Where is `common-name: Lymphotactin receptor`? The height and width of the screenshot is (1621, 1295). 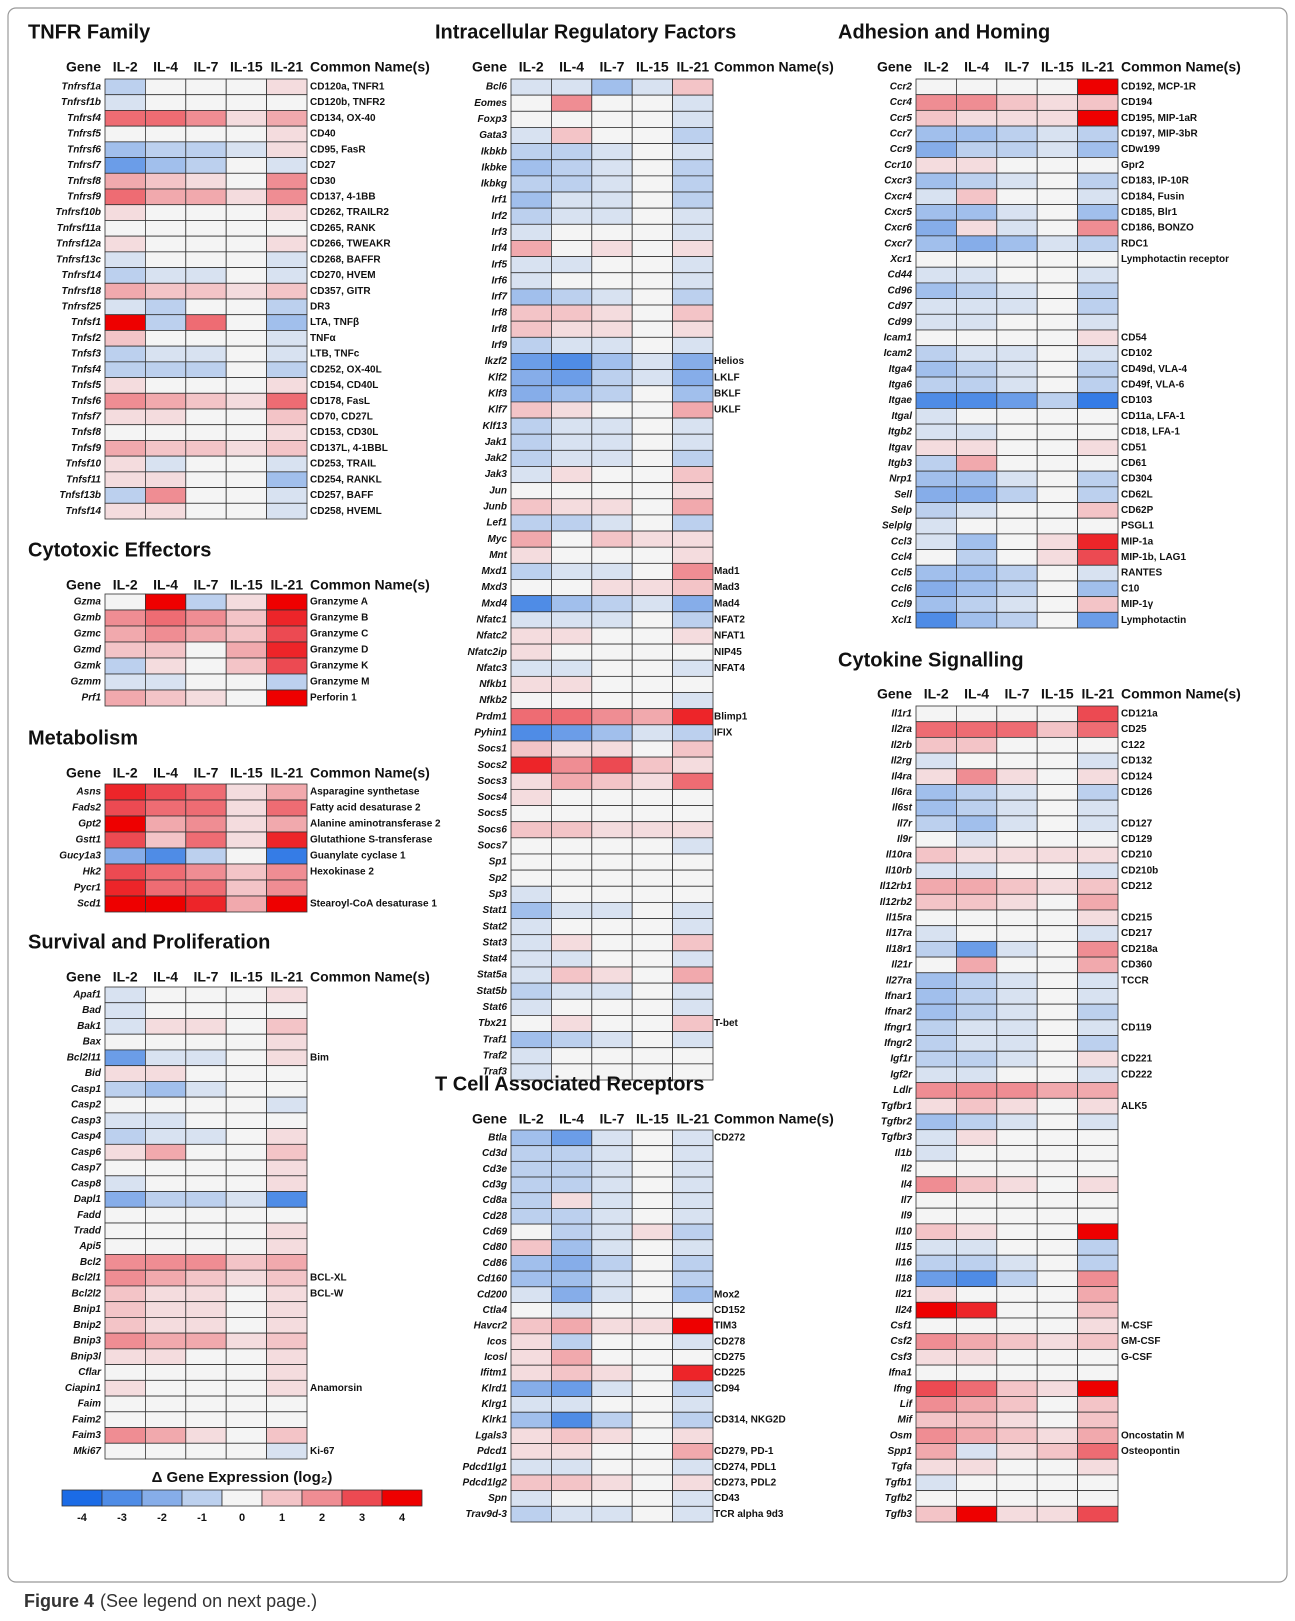 common-name: Lymphotactin receptor is located at coordinates (1175, 259).